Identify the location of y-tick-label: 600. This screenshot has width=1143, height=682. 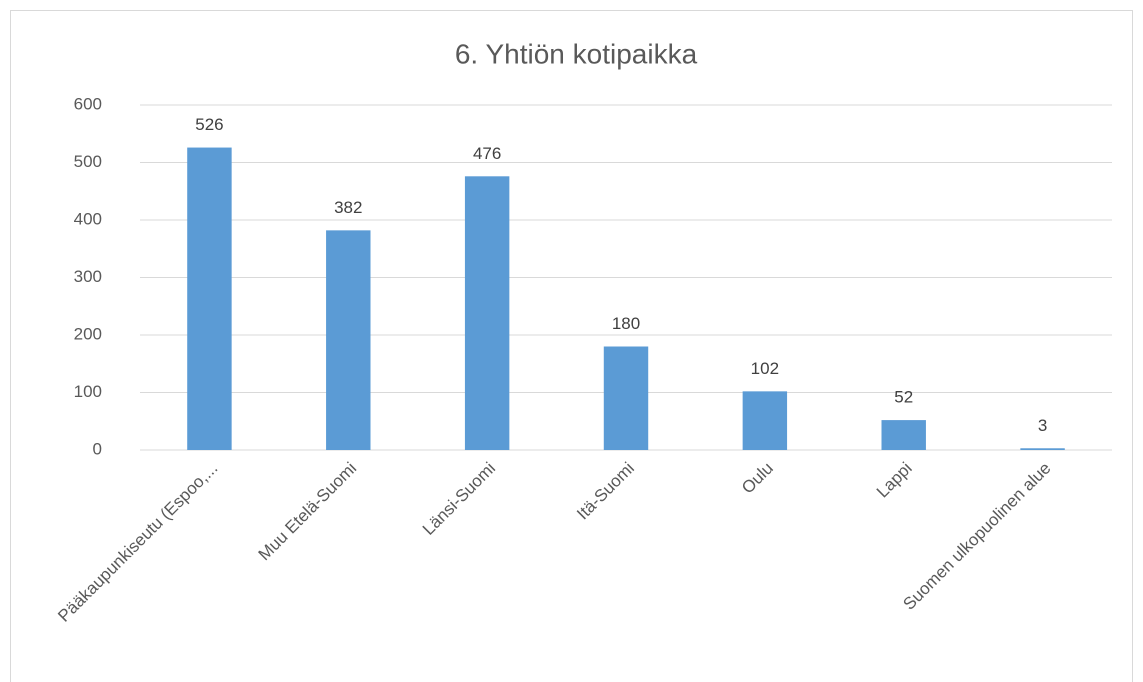
(88, 103).